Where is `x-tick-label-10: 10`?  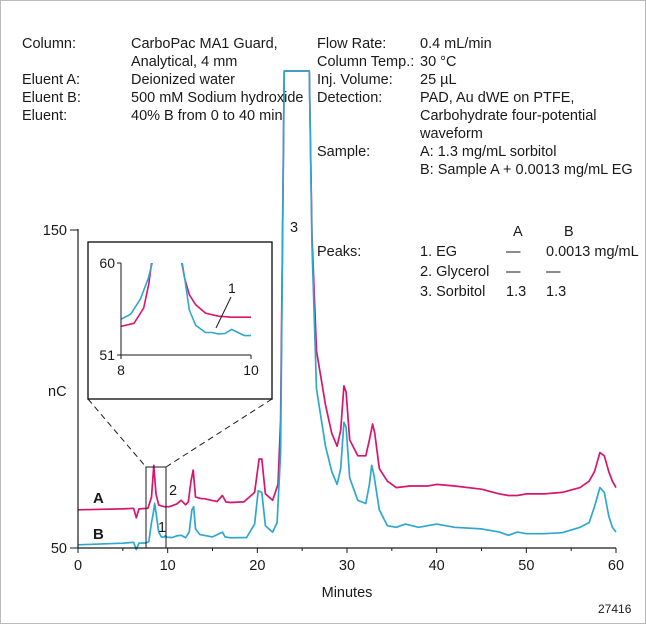 x-tick-label-10: 10 is located at coordinates (168, 566).